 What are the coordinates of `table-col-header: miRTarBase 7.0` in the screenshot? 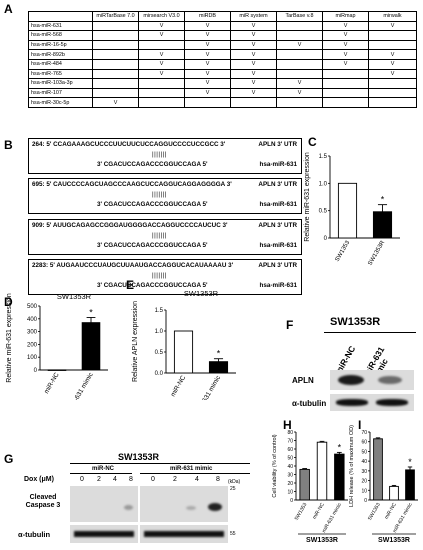 It's located at (115, 16).